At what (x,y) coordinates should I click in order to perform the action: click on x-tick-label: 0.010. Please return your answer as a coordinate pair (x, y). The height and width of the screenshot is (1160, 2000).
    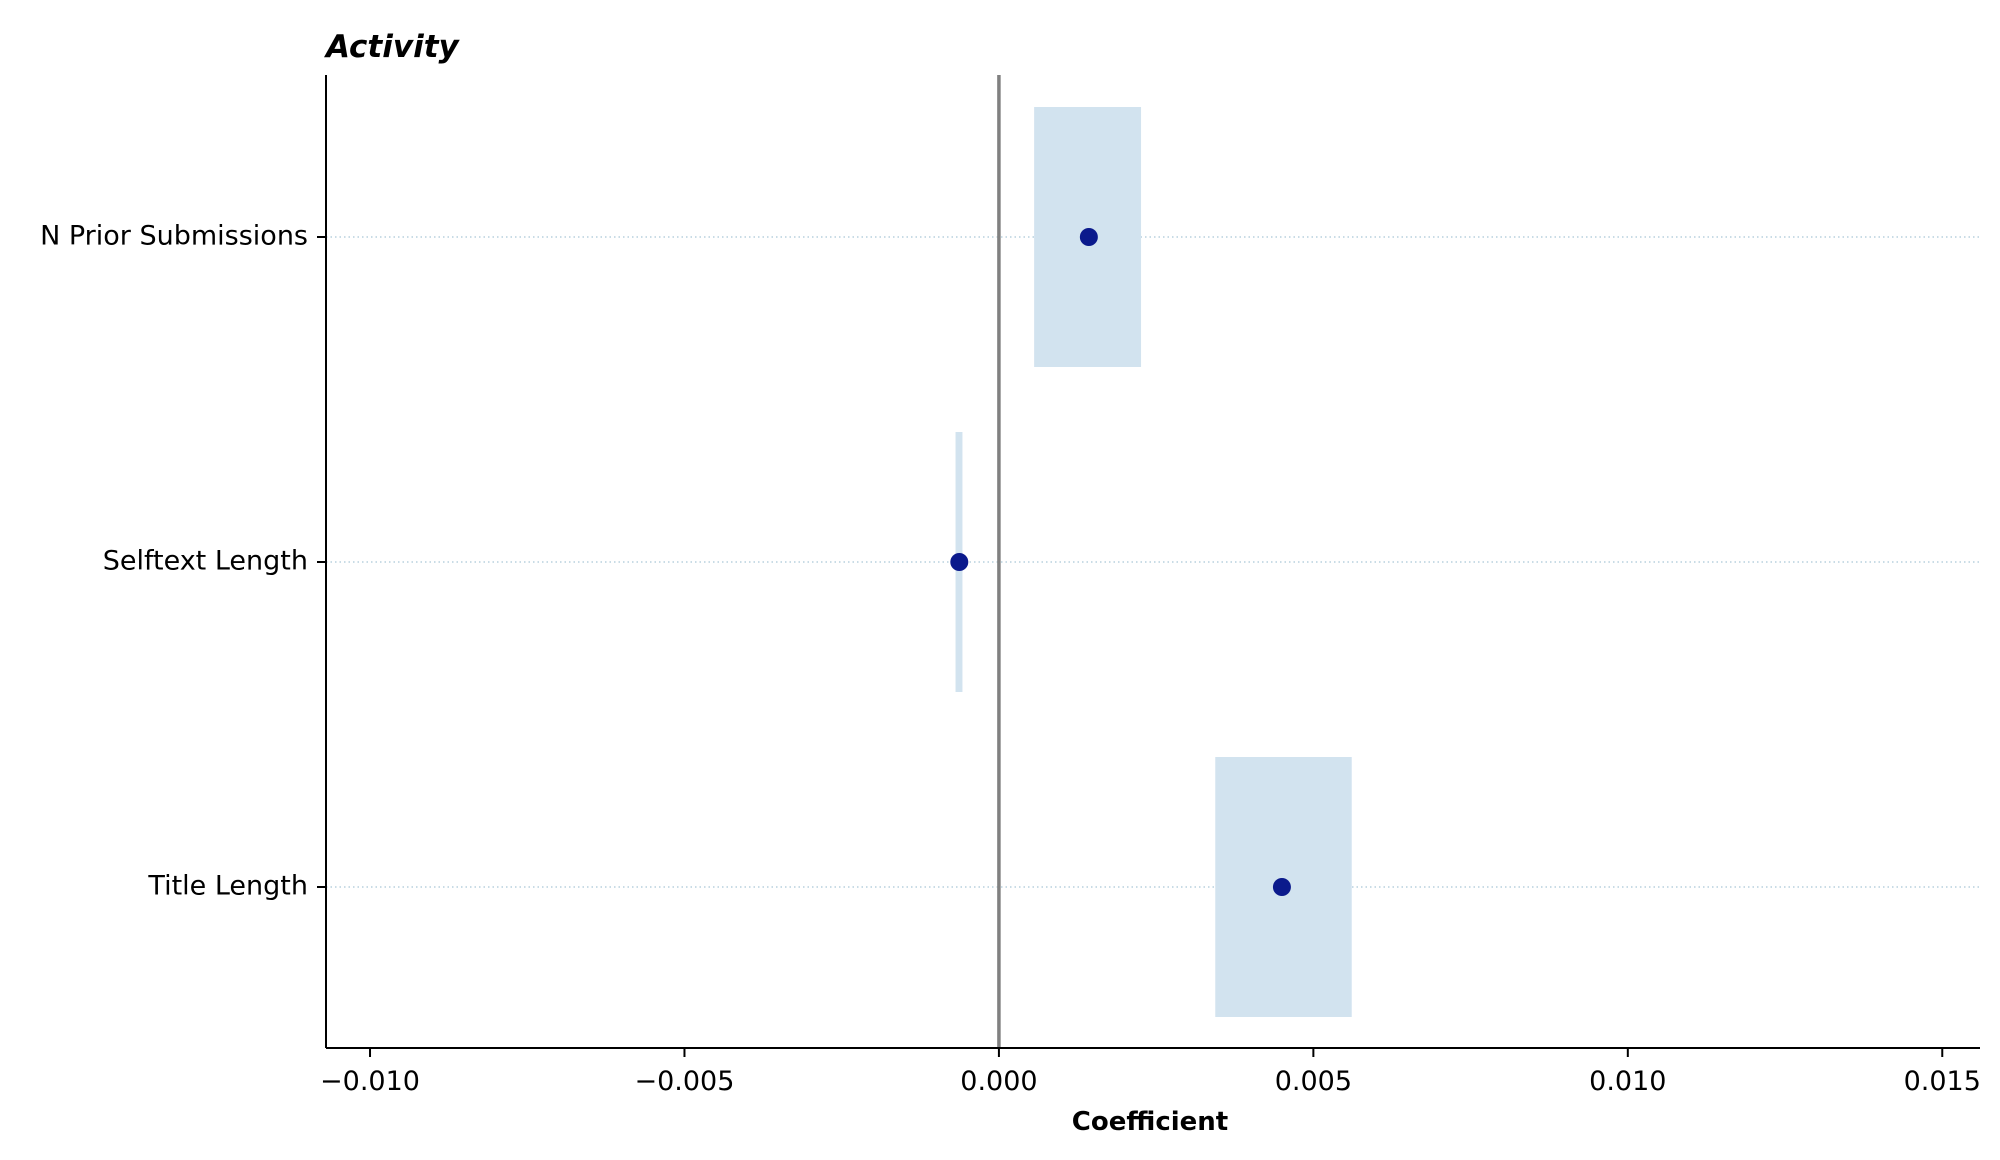
    Looking at the image, I should click on (1627, 1081).